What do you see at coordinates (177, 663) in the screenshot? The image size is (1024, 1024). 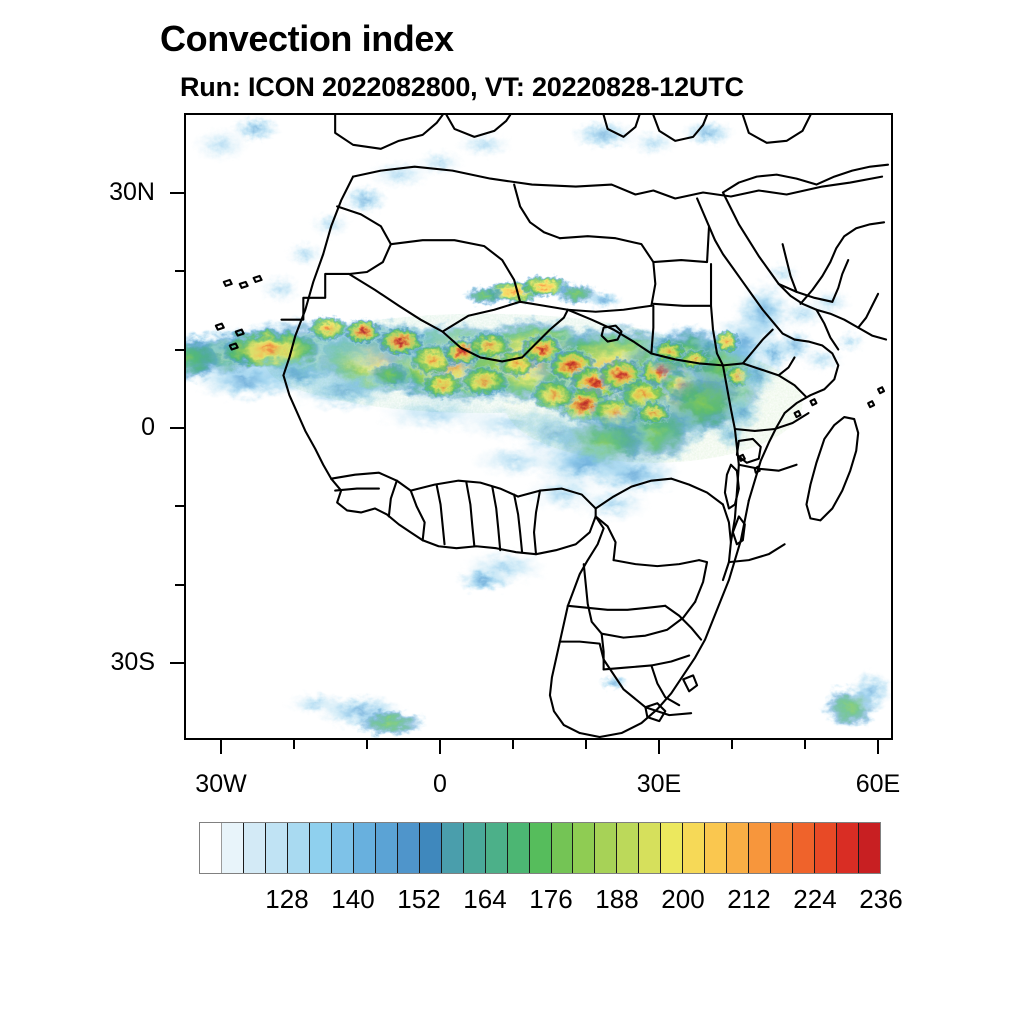 I see `y-tick-30s` at bounding box center [177, 663].